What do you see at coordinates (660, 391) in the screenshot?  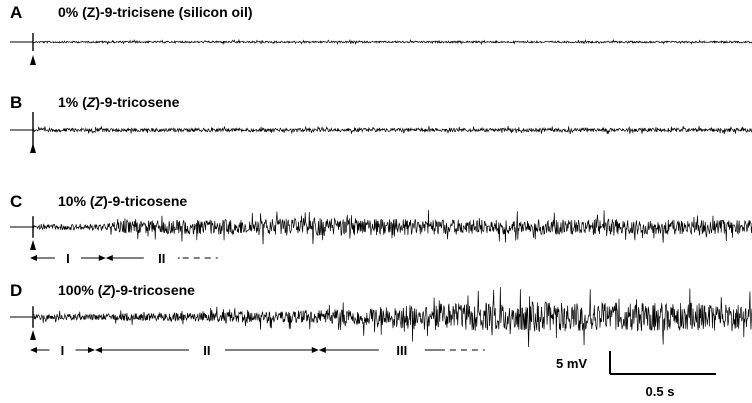 I see `scale-bar-time-label: 0.5 s` at bounding box center [660, 391].